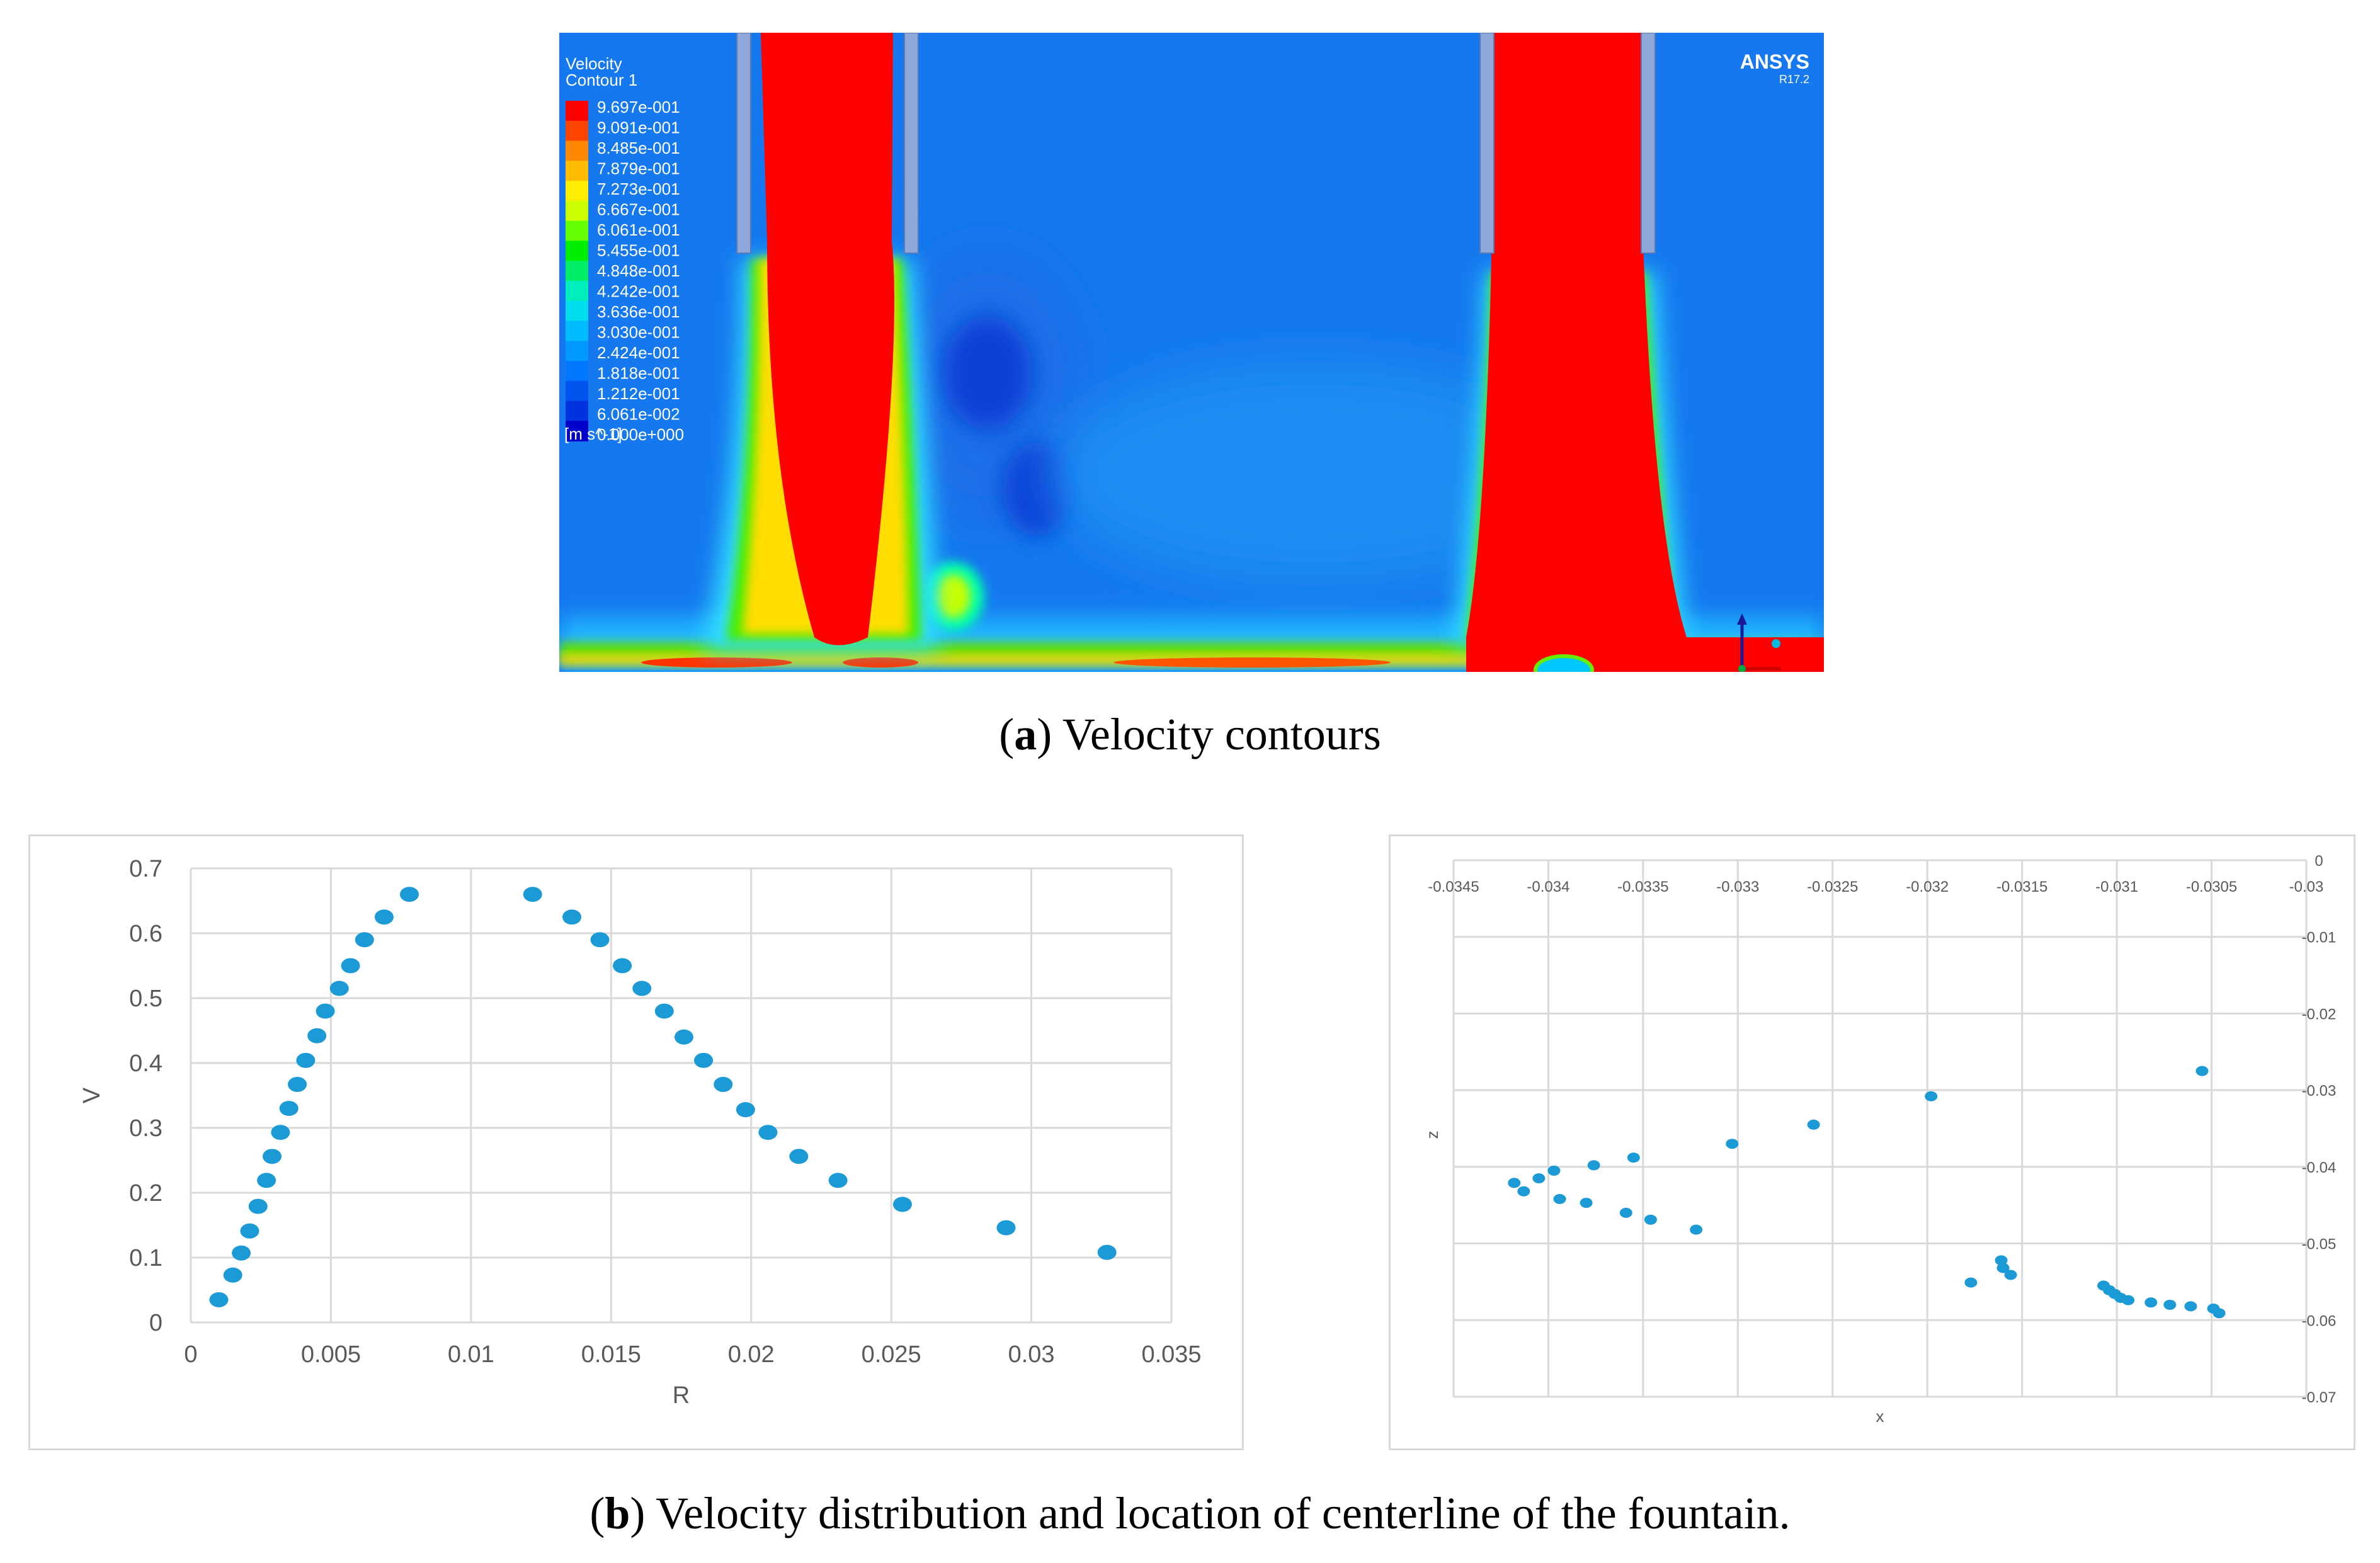 The width and height of the screenshot is (2380, 1563). I want to click on mid-field-lighter, so click(1315, 473).